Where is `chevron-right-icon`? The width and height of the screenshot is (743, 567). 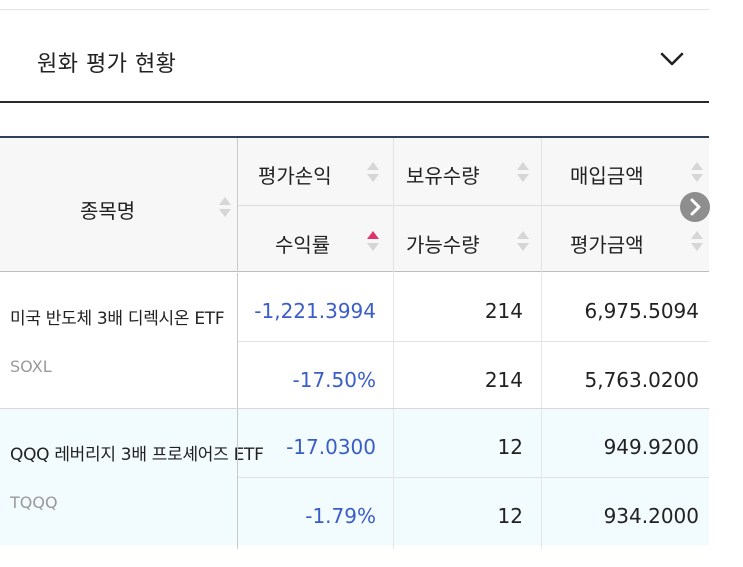
chevron-right-icon is located at coordinates (695, 207).